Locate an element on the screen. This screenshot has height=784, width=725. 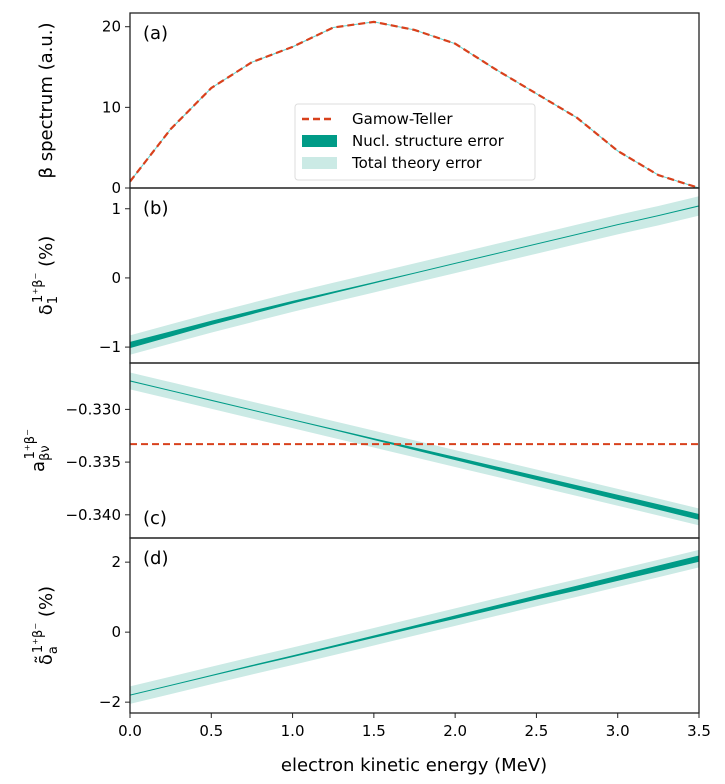
x-tick-label: 3.0 is located at coordinates (618, 731).